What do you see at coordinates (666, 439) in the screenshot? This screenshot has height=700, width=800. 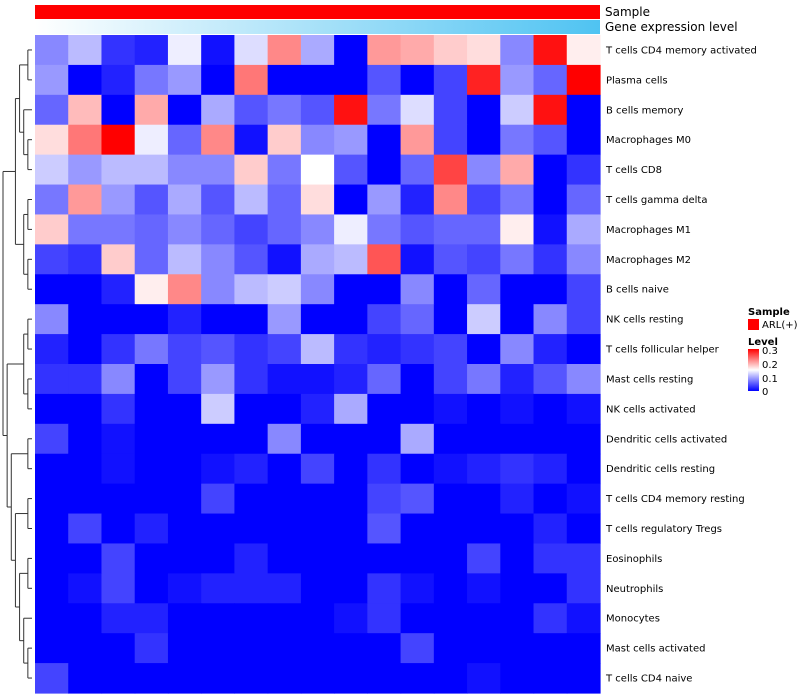 I see `row-label: Dendritic cells activated` at bounding box center [666, 439].